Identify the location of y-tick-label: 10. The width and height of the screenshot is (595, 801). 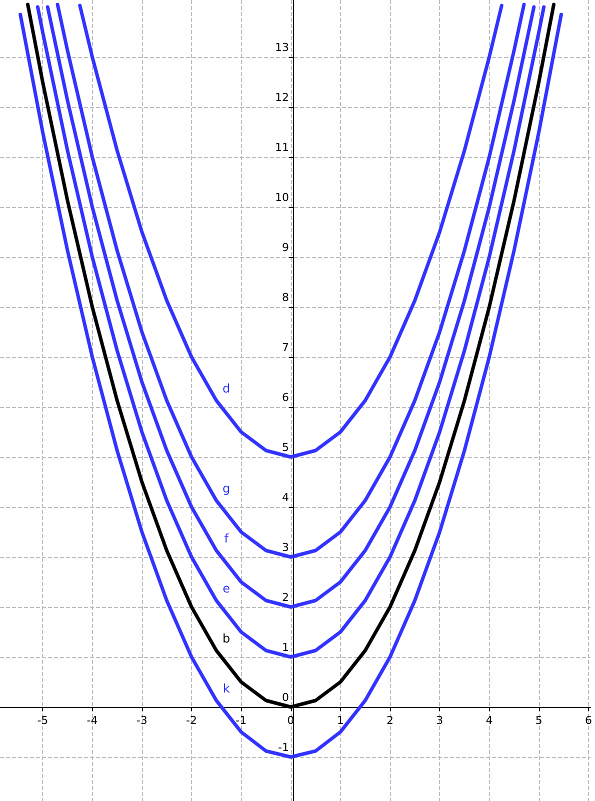
(282, 197).